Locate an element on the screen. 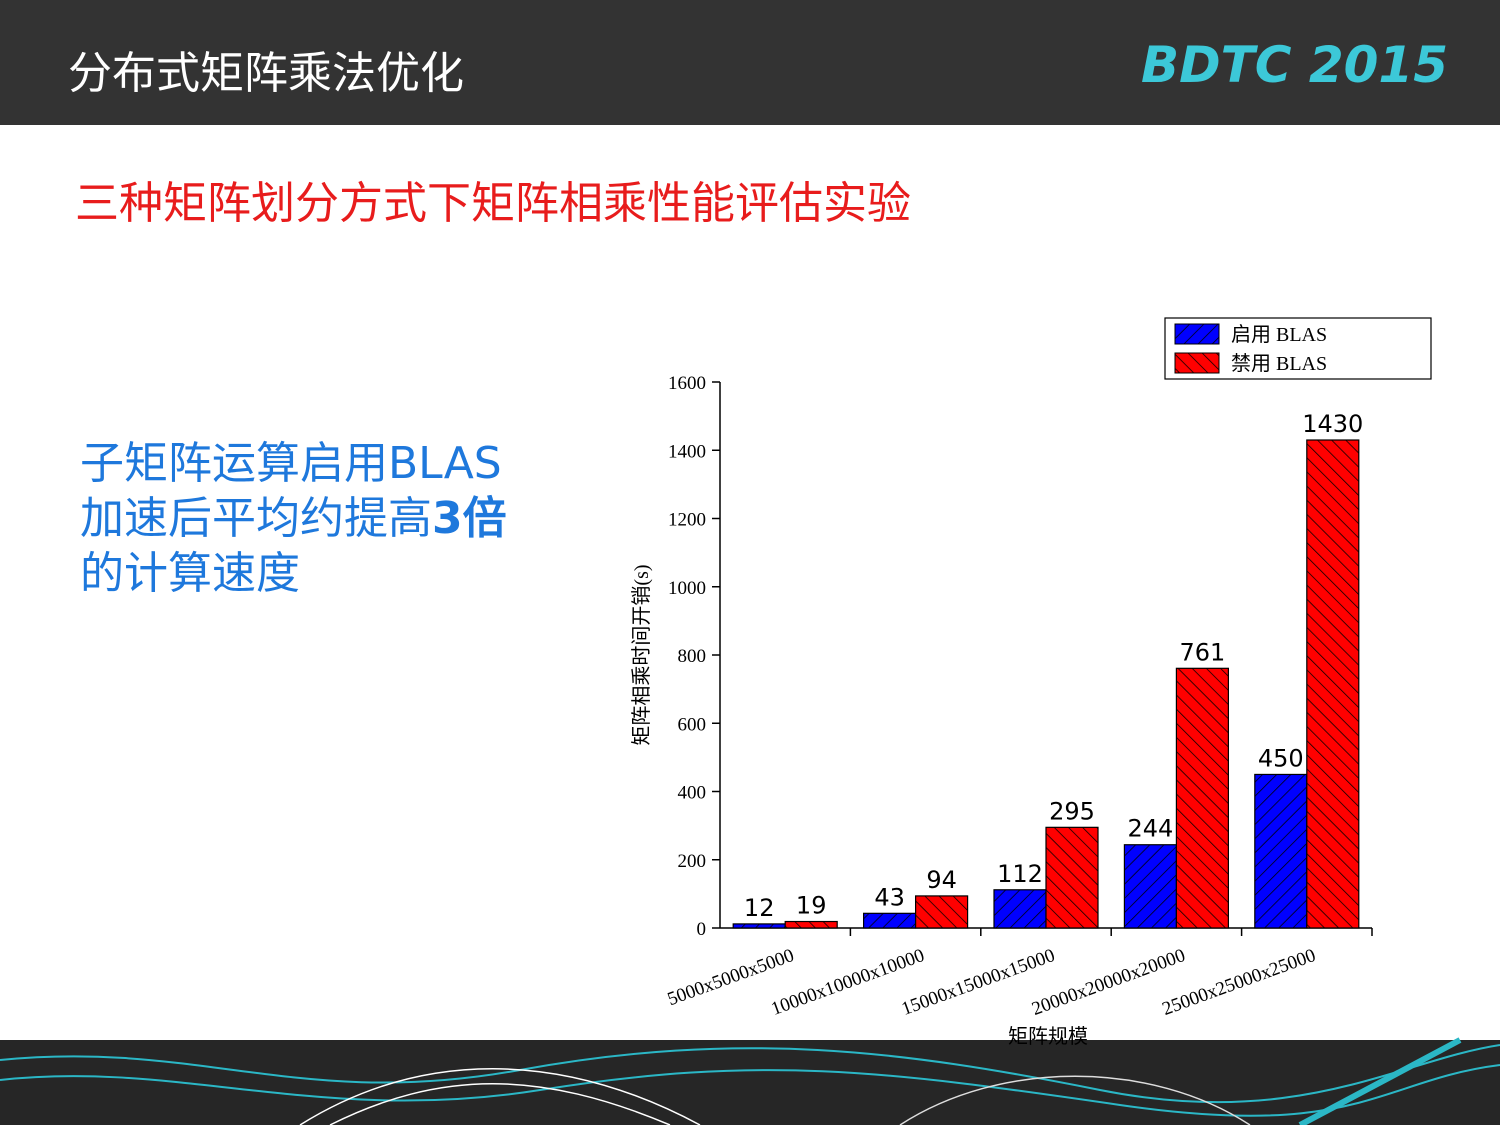 The width and height of the screenshot is (1500, 1125). logo: BDTC 2015 is located at coordinates (1294, 65).